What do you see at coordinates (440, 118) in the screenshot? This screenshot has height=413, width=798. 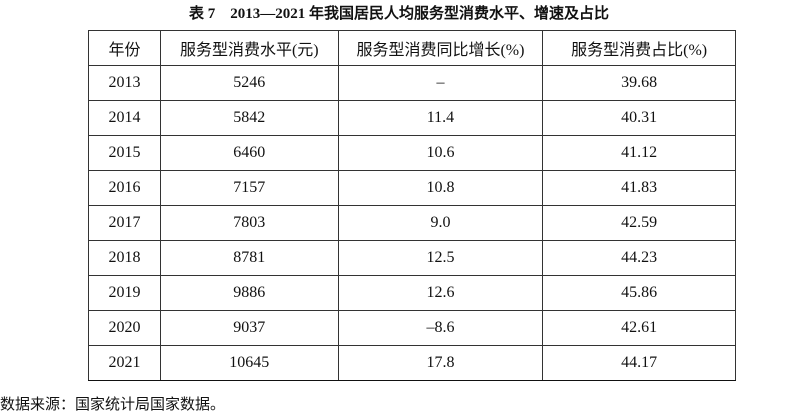 I see `table-cell: 11.4` at bounding box center [440, 118].